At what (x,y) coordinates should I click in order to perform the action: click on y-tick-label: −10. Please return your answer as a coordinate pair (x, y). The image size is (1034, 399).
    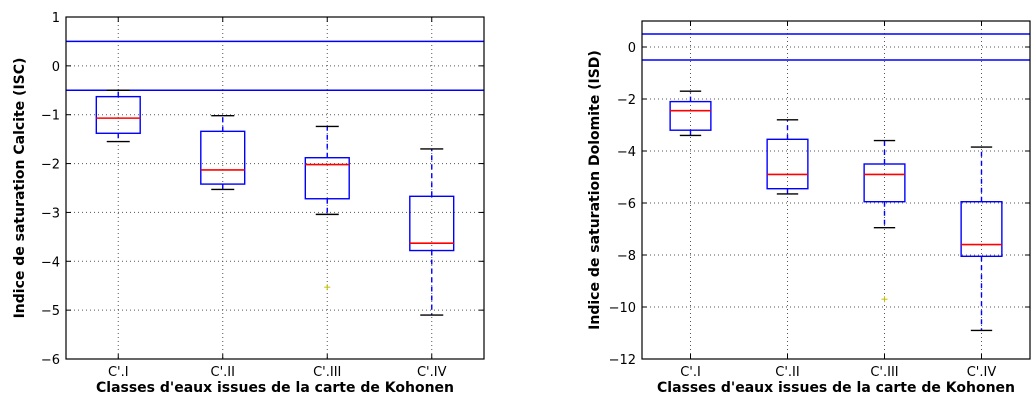
    Looking at the image, I should click on (622, 308).